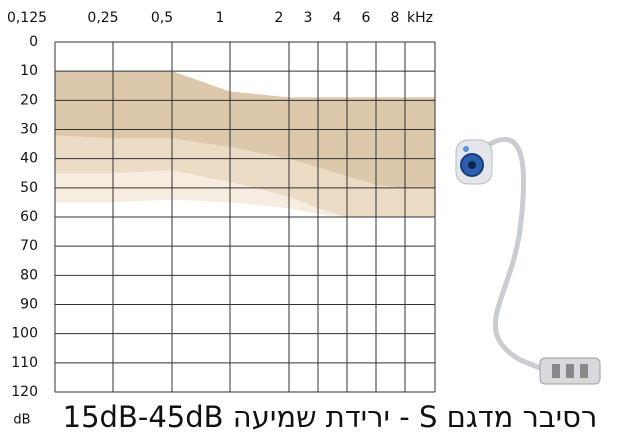 This screenshot has width=623, height=435. What do you see at coordinates (466, 149) in the screenshot?
I see `receiver-mark` at bounding box center [466, 149].